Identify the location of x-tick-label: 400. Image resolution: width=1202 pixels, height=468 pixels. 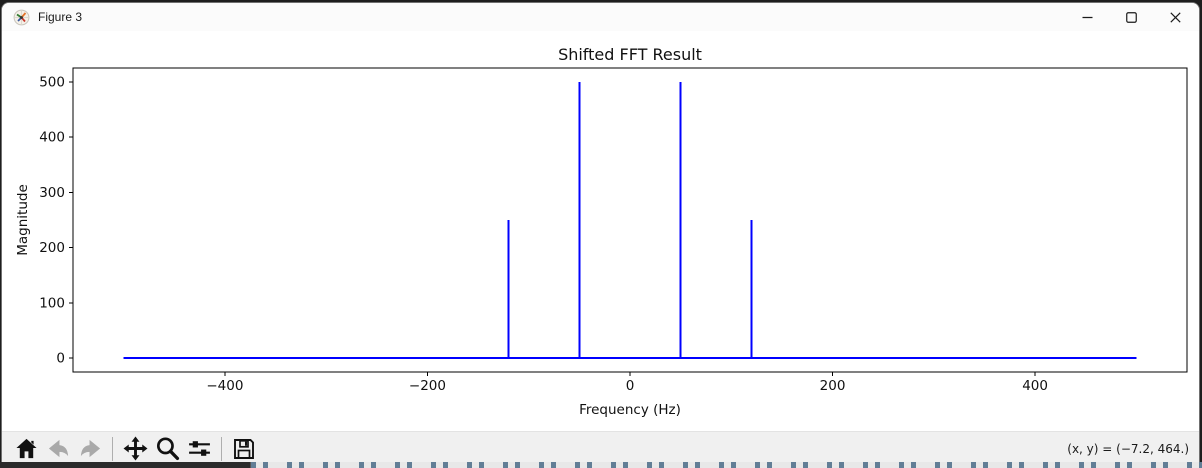
(1035, 386).